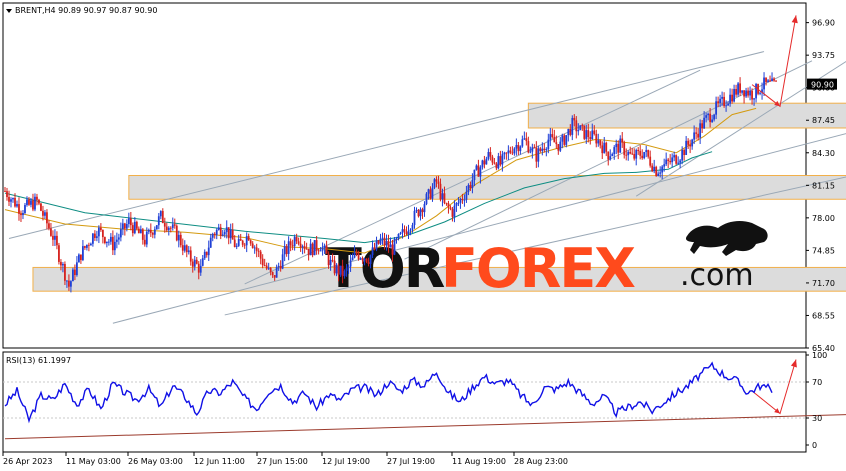  I want to click on time-tick-label: 11 May 03:00, so click(93, 461).